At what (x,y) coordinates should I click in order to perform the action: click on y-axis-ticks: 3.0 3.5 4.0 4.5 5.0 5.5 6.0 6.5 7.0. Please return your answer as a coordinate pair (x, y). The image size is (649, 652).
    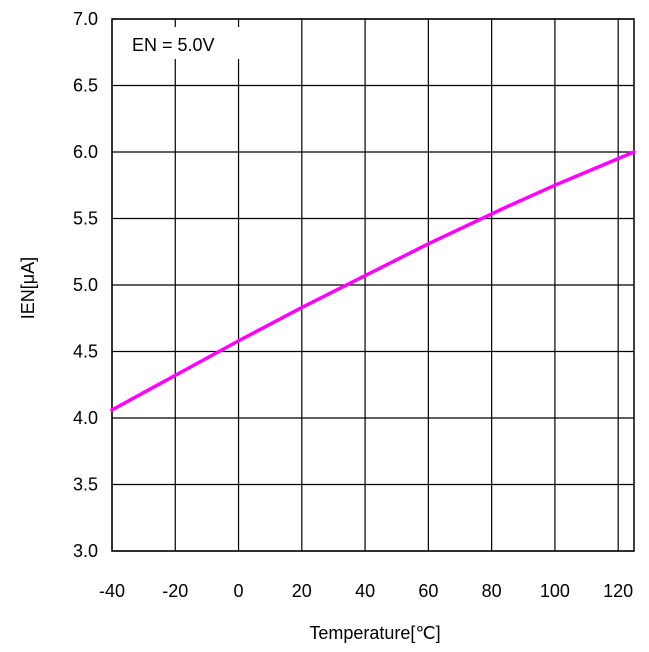
    Looking at the image, I should click on (85, 285).